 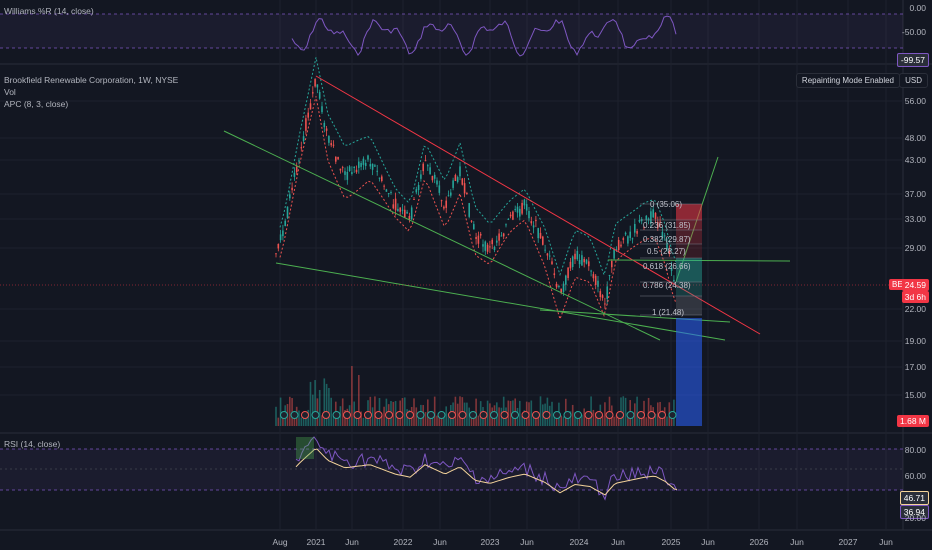 I want to click on price-axis-label: 22.00, so click(x=915, y=309).